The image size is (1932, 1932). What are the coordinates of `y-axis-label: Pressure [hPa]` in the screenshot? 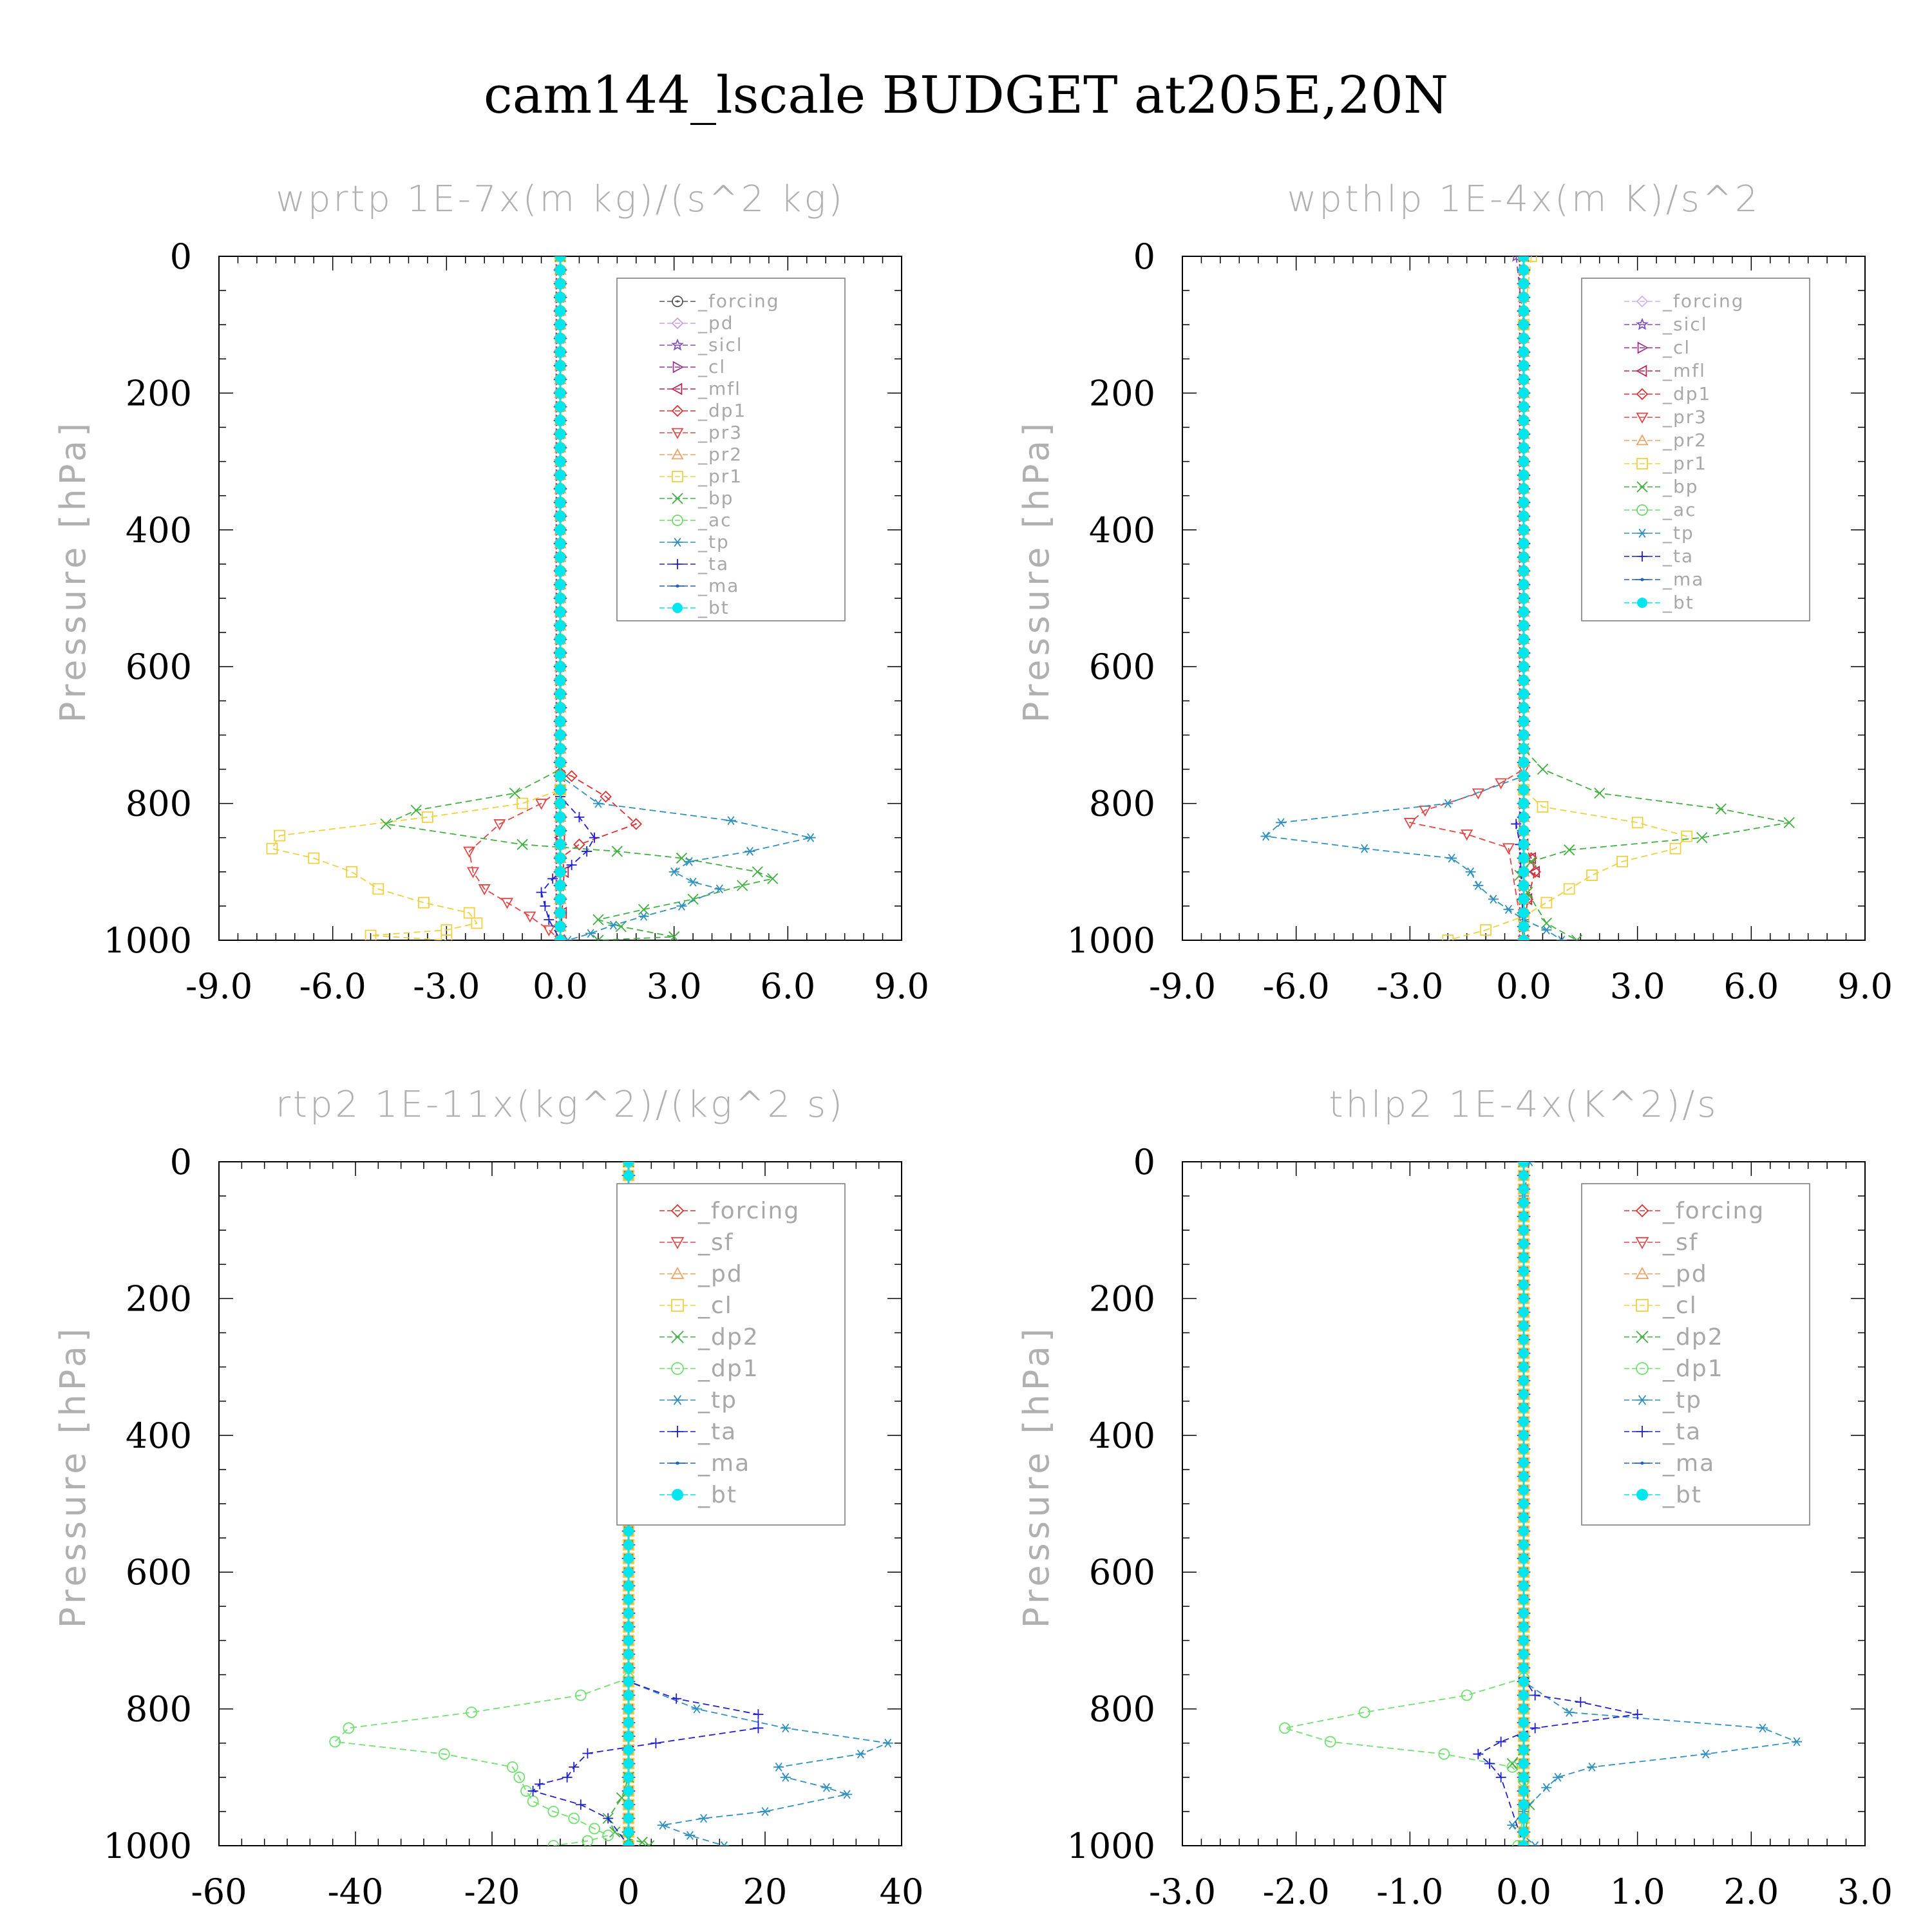 It's located at (1036, 571).